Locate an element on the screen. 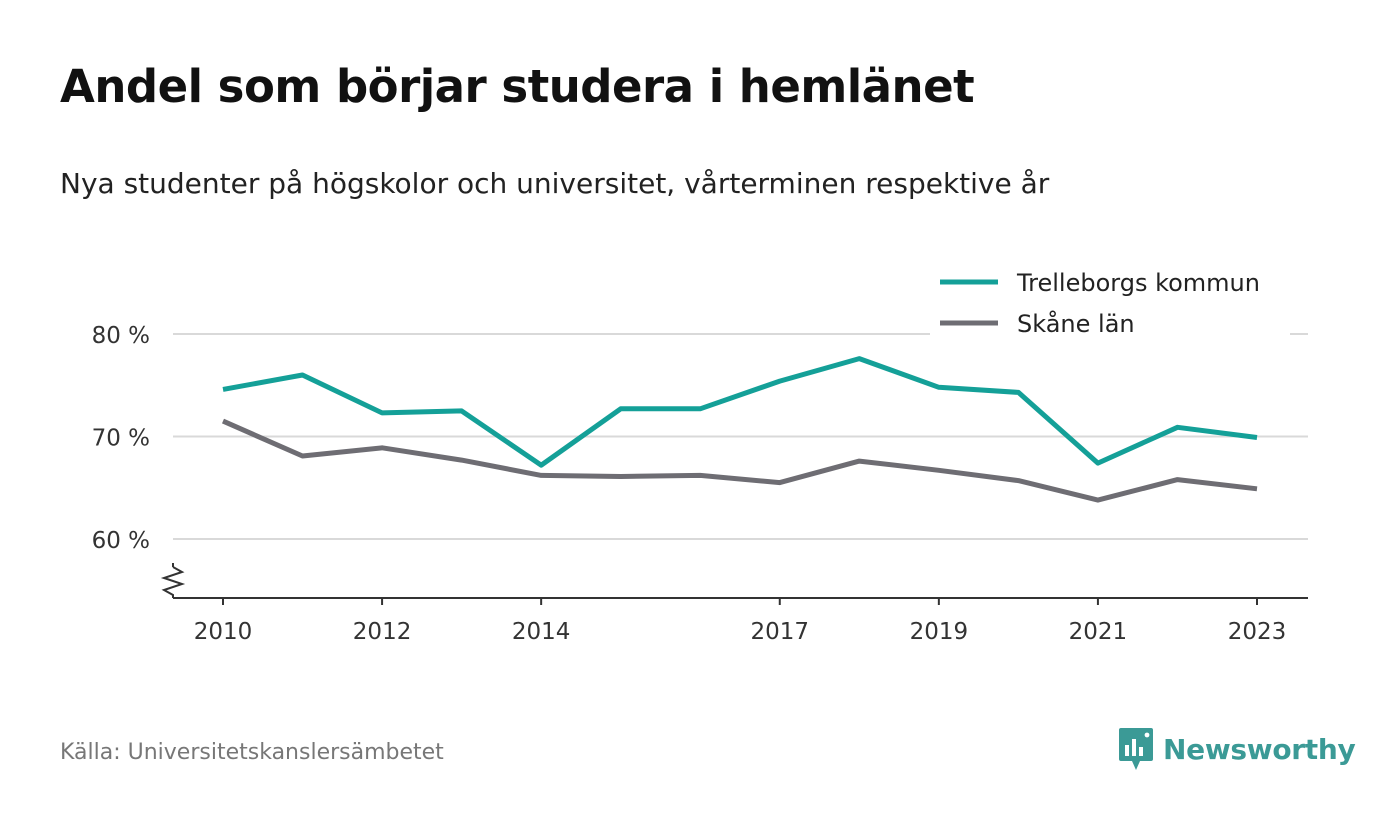 The height and width of the screenshot is (831, 1400). x-tick-label: 2023 is located at coordinates (1257, 632).